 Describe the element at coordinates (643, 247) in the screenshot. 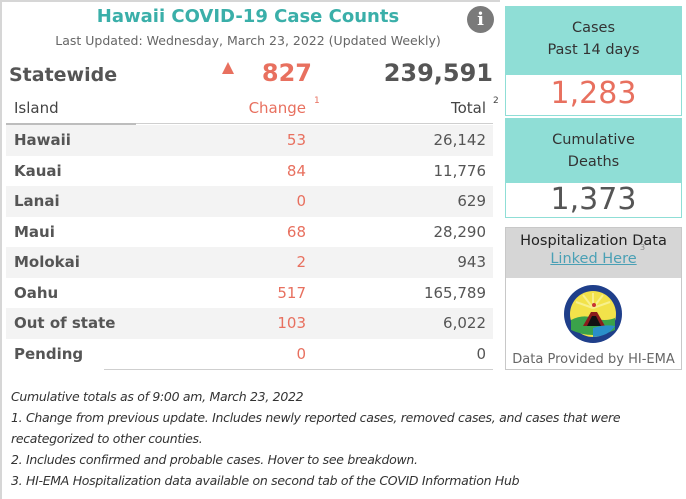

I see `footnote-marker-3: 3` at that location.